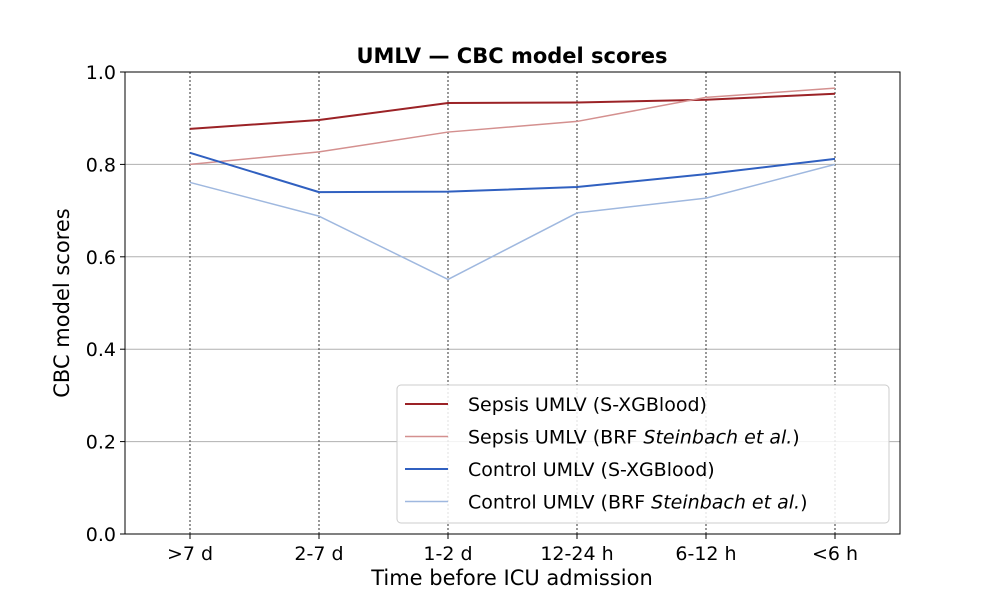 The width and height of the screenshot is (1000, 600). Describe the element at coordinates (638, 503) in the screenshot. I see `legend-label: Control UMLV (BRF Steinbach et al.)` at that location.